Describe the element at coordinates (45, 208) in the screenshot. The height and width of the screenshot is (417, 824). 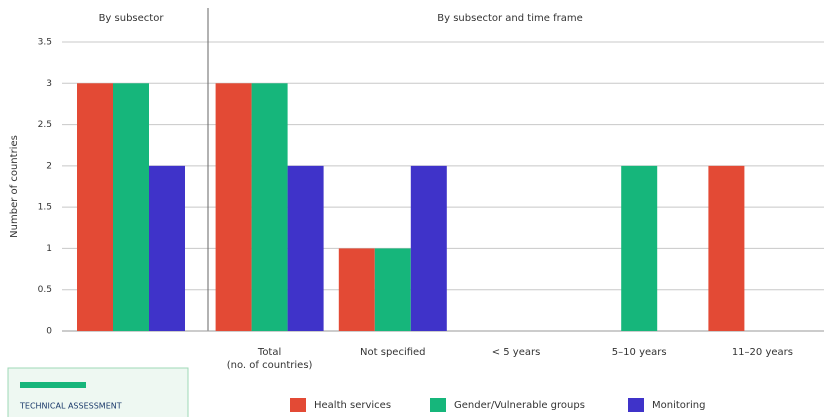
I see `y-tick-label: 1.5` at that location.